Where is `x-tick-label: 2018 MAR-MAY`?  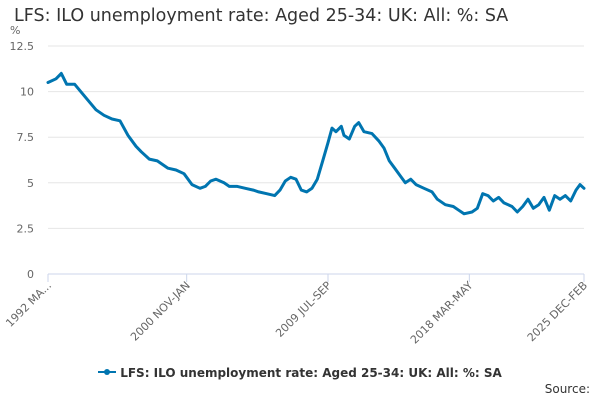
x-tick-label: 2018 MAR-MAY is located at coordinates (442, 313).